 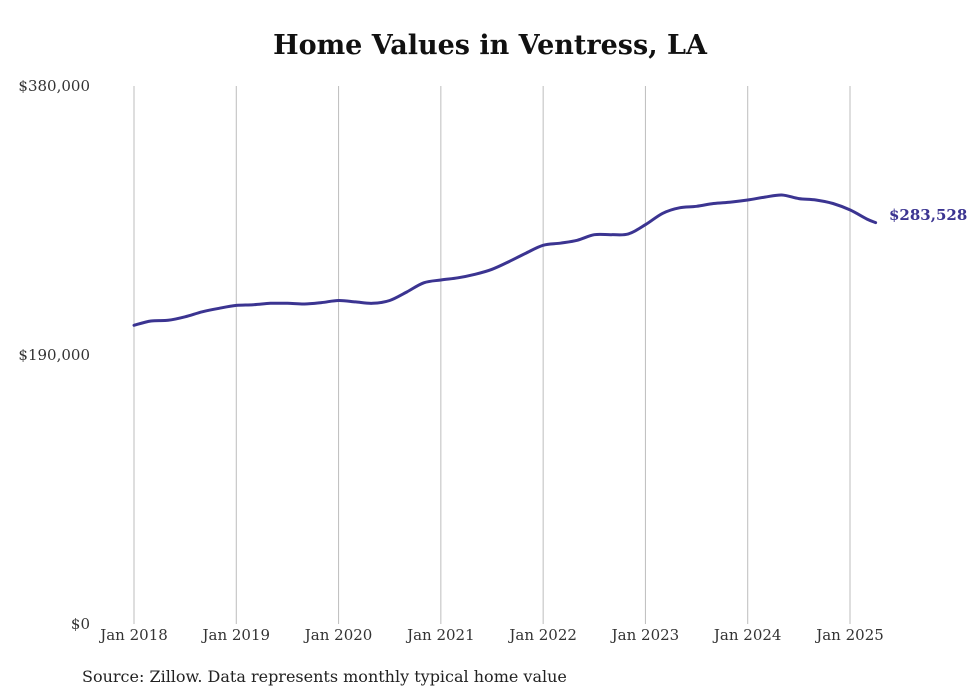 I want to click on x-tick-label: Jan 2018, so click(x=133, y=635).